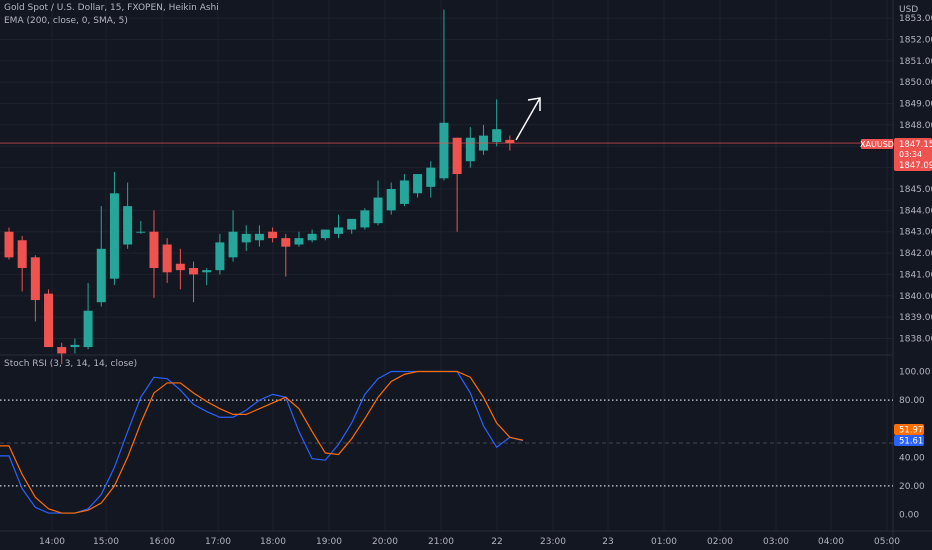 The width and height of the screenshot is (932, 550). I want to click on ema-legend: EMA (200, close, 0, SMA, 5), so click(66, 21).